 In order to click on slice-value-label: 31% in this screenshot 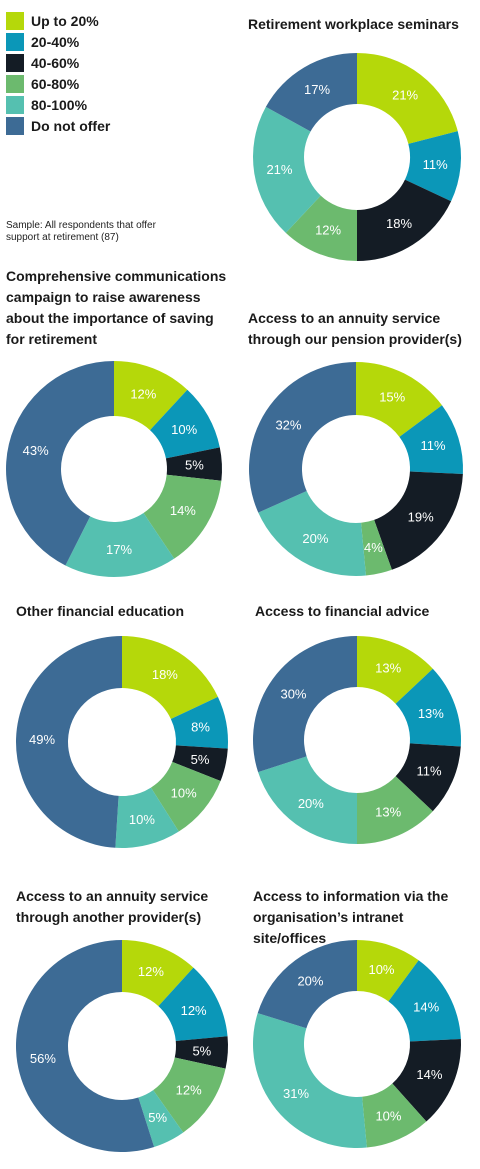, I will do `click(296, 1093)`.